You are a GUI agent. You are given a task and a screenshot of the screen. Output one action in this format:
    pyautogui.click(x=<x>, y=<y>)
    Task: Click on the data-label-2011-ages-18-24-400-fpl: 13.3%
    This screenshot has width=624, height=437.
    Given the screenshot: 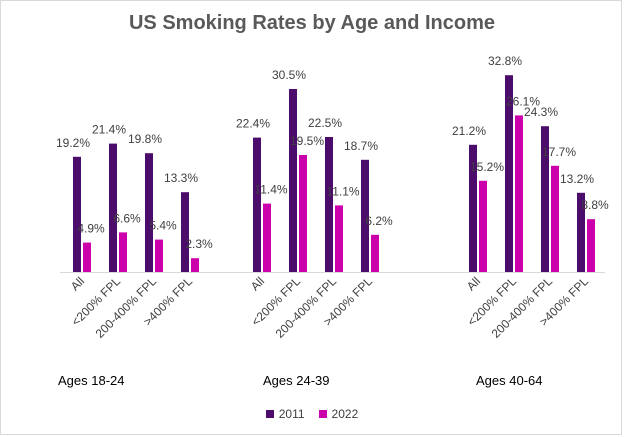 What is the action you would take?
    pyautogui.click(x=181, y=178)
    